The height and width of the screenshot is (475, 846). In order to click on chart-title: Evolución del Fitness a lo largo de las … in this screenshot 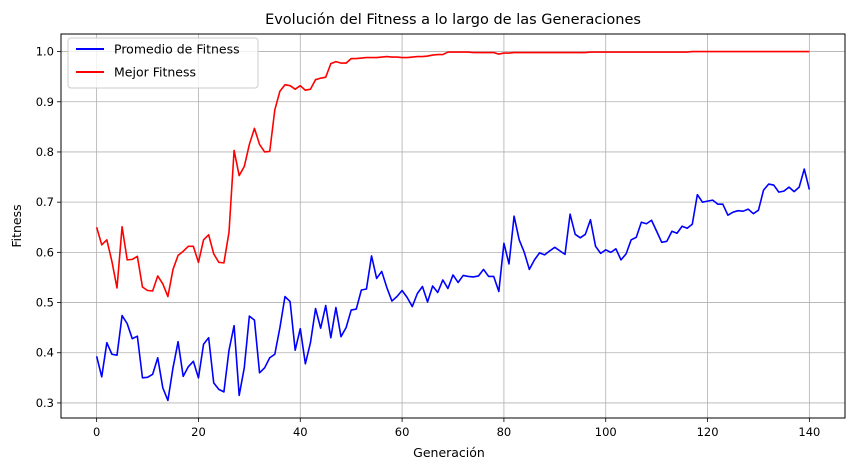, I will do `click(453, 20)`.